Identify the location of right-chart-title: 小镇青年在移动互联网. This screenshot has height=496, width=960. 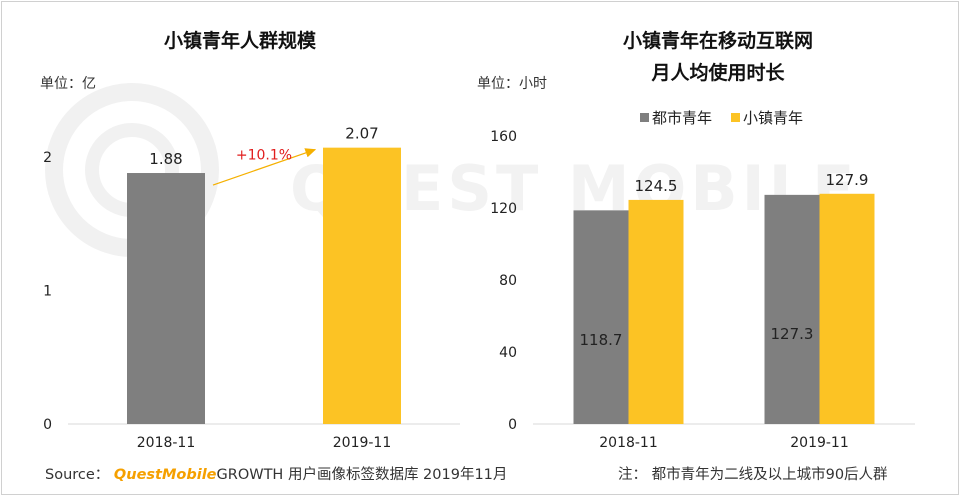
(718, 40).